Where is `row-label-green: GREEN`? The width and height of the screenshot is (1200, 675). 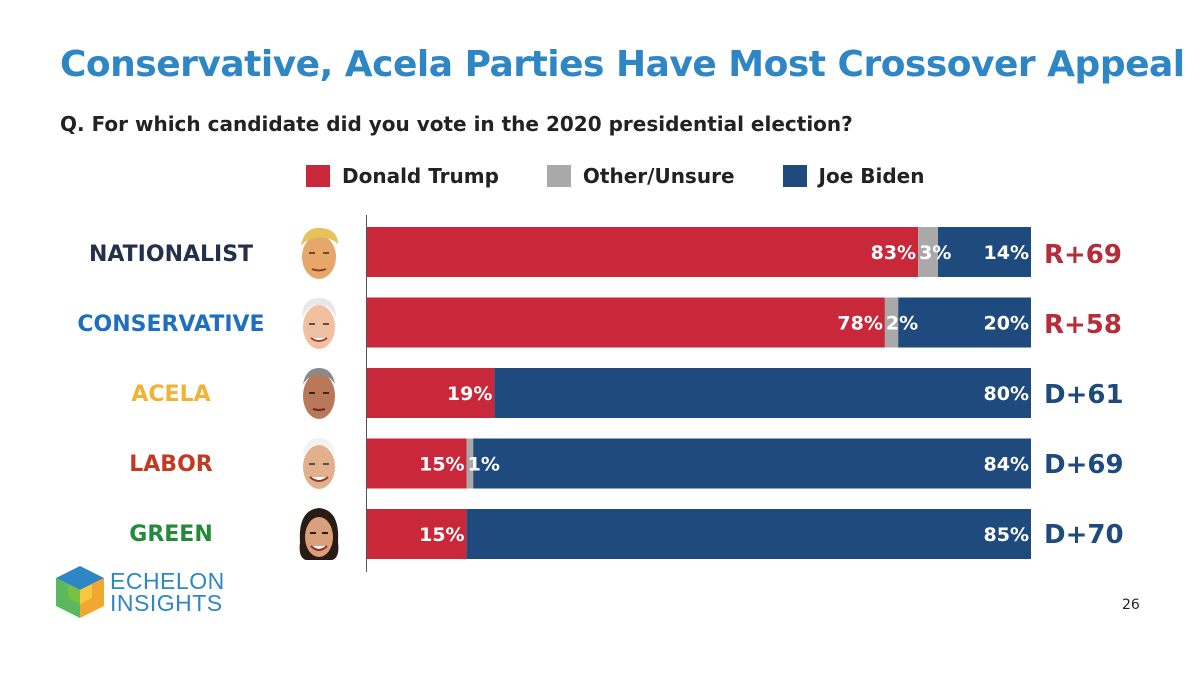 row-label-green: GREEN is located at coordinates (171, 534).